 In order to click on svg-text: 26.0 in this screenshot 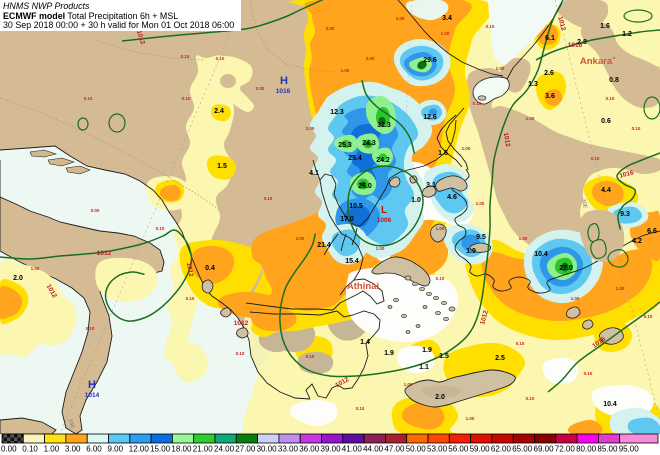, I will do `click(365, 186)`.